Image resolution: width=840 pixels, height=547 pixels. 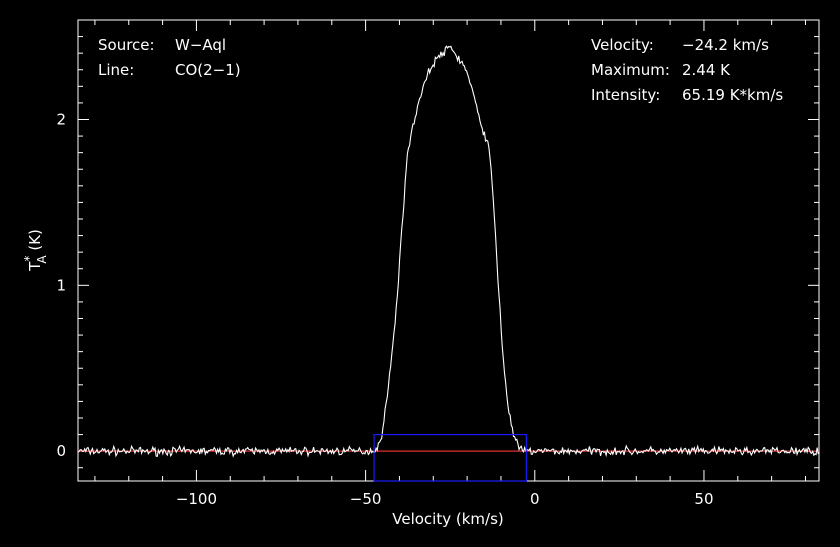 What do you see at coordinates (169, 57) in the screenshot?
I see `info-left: Source: W−Aql Line: CO(2−1)` at bounding box center [169, 57].